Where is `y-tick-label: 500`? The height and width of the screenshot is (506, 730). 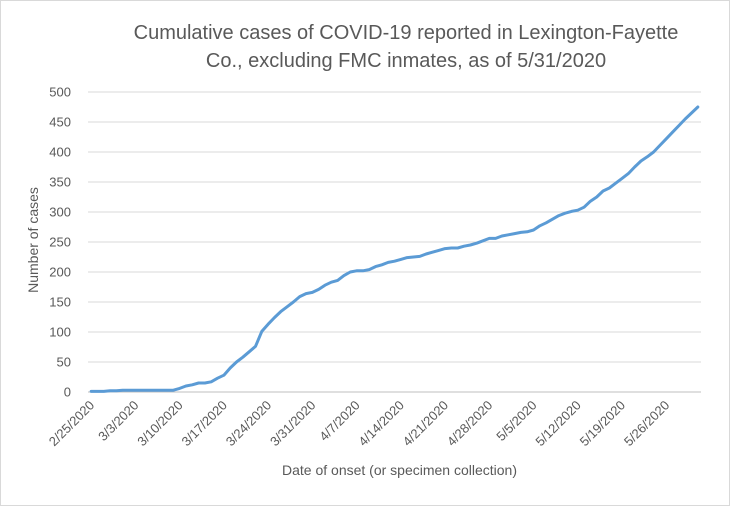 y-tick-label: 500 is located at coordinates (60, 92).